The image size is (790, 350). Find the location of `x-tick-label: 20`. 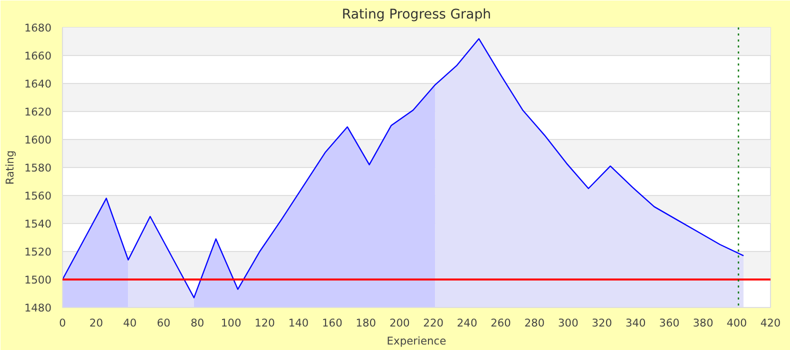

x-tick-label: 20 is located at coordinates (96, 323).